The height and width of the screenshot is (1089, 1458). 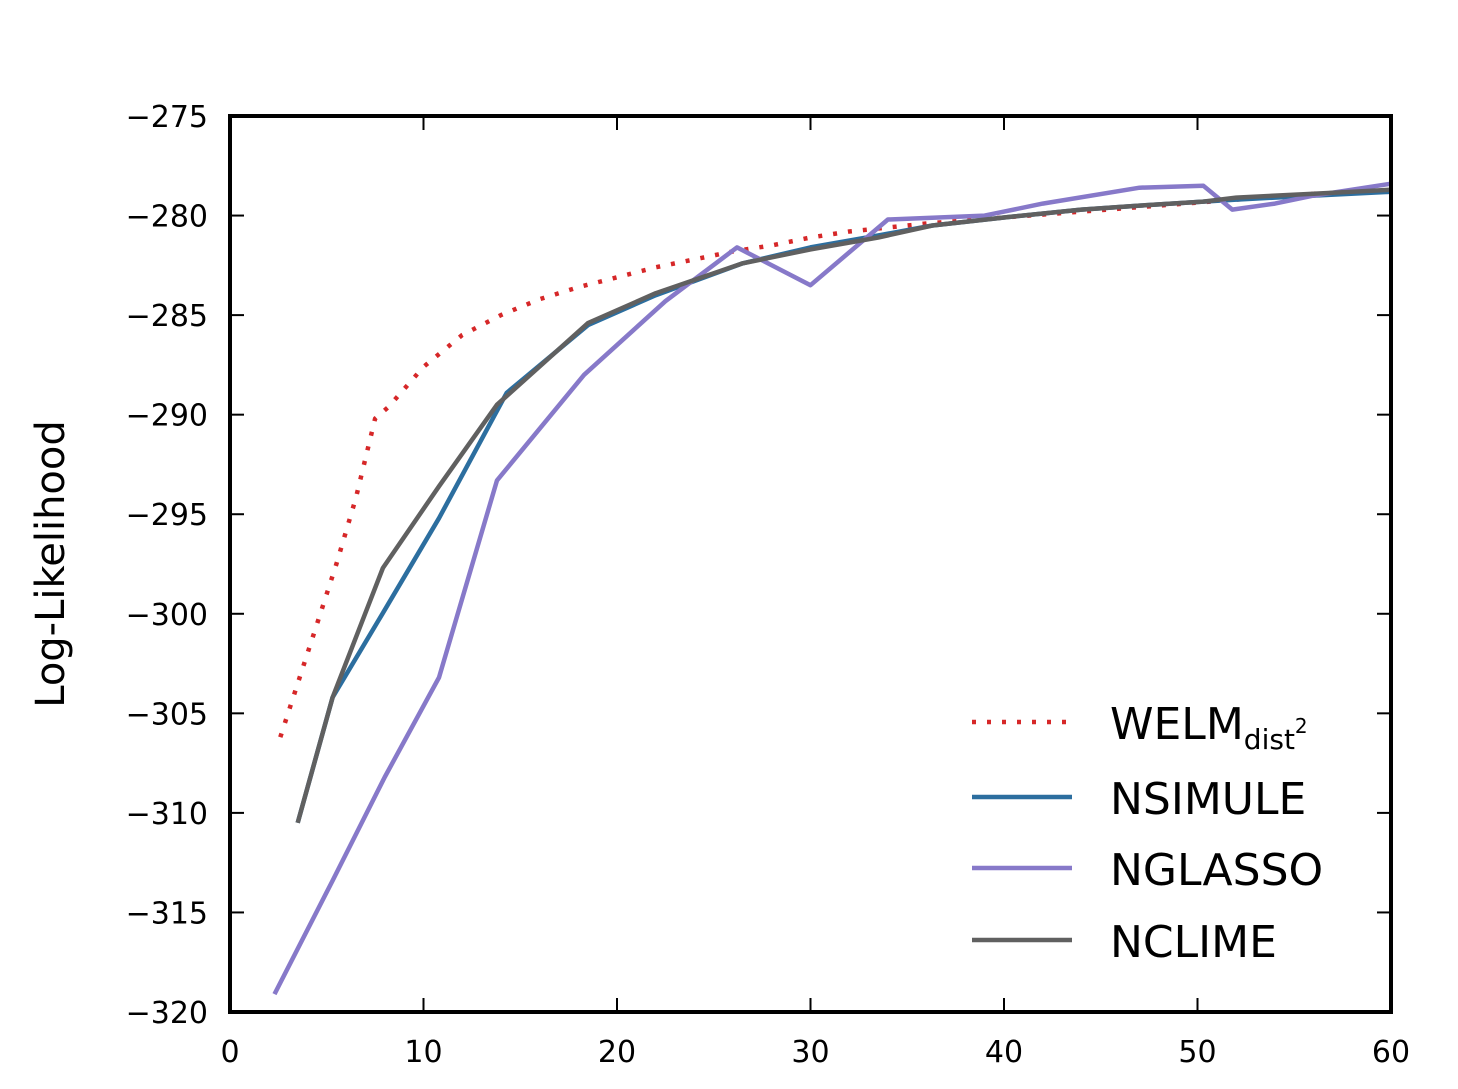 I want to click on legend-label-nsimule: NSIMULE, so click(x=1208, y=799).